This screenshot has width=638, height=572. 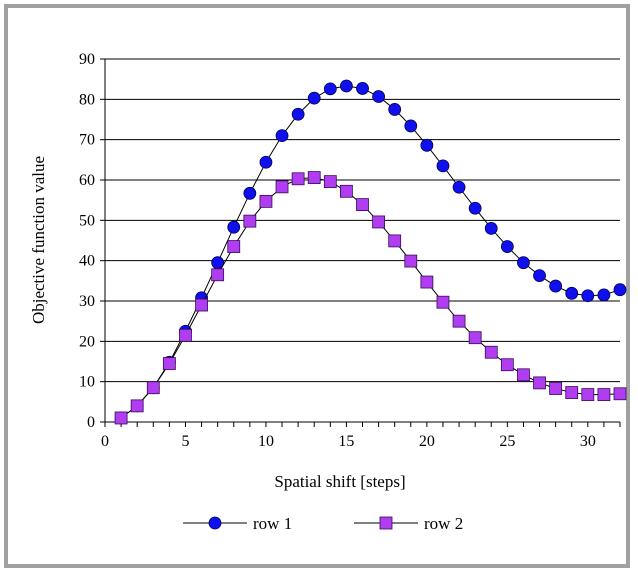 I want to click on y-tick-label: 10, so click(x=87, y=382).